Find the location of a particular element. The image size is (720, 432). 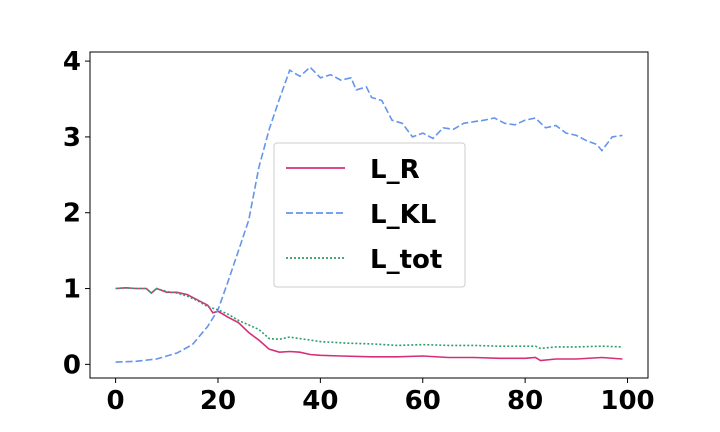

x-tick-label: 80 is located at coordinates (525, 401).